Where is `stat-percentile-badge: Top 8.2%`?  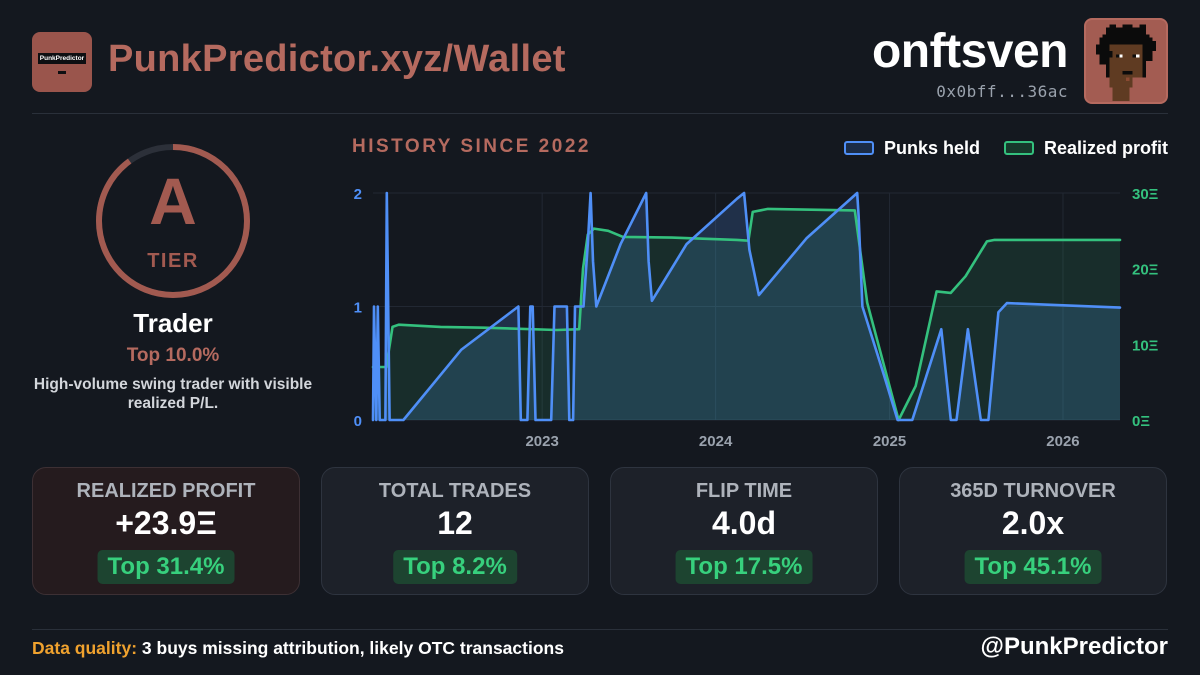 stat-percentile-badge: Top 8.2% is located at coordinates (455, 567).